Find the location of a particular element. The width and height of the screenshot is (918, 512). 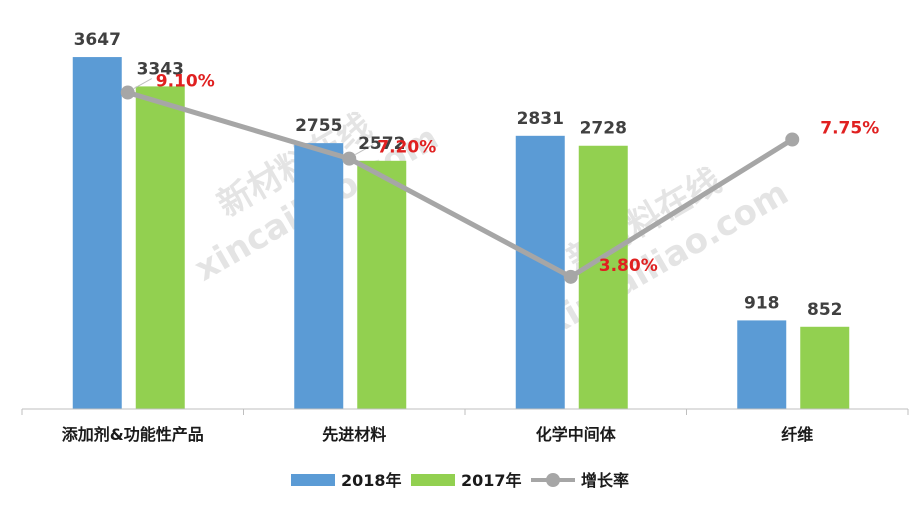

bar-value-label: 3647 is located at coordinates (97, 40).